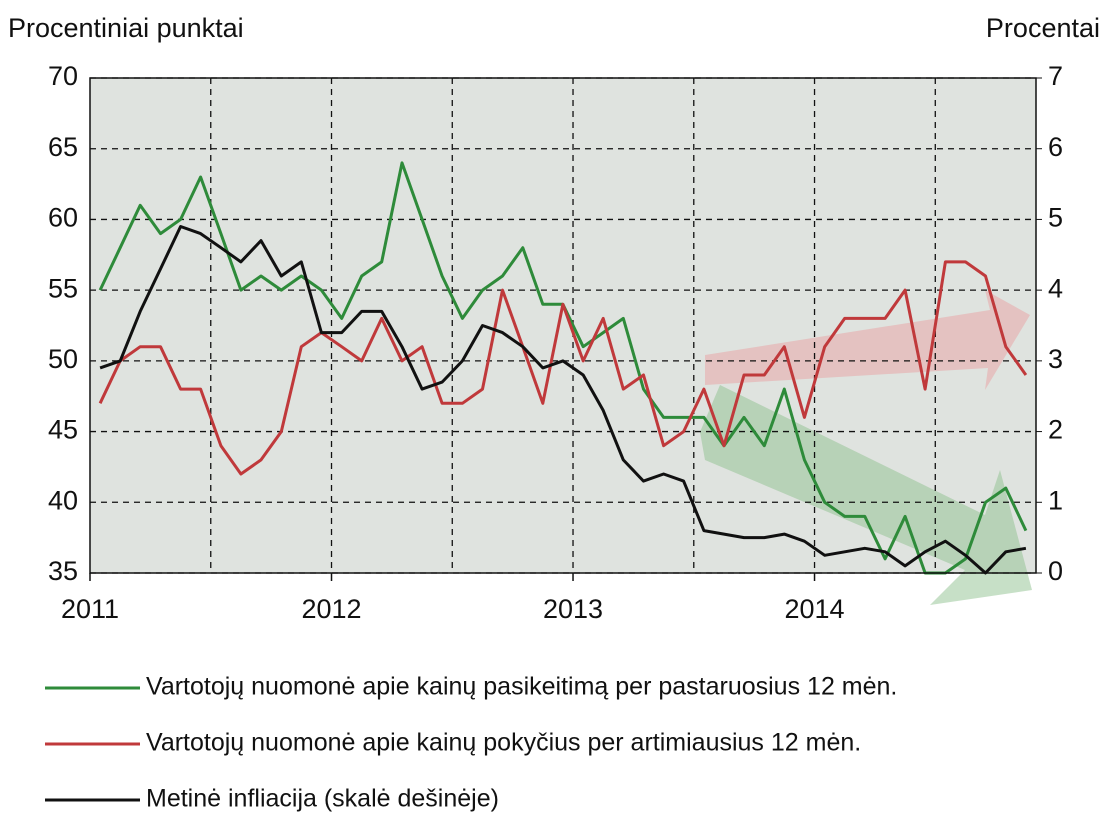 This screenshot has width=1105, height=821. Describe the element at coordinates (63, 359) in the screenshot. I see `y-tick-label: 50` at that location.